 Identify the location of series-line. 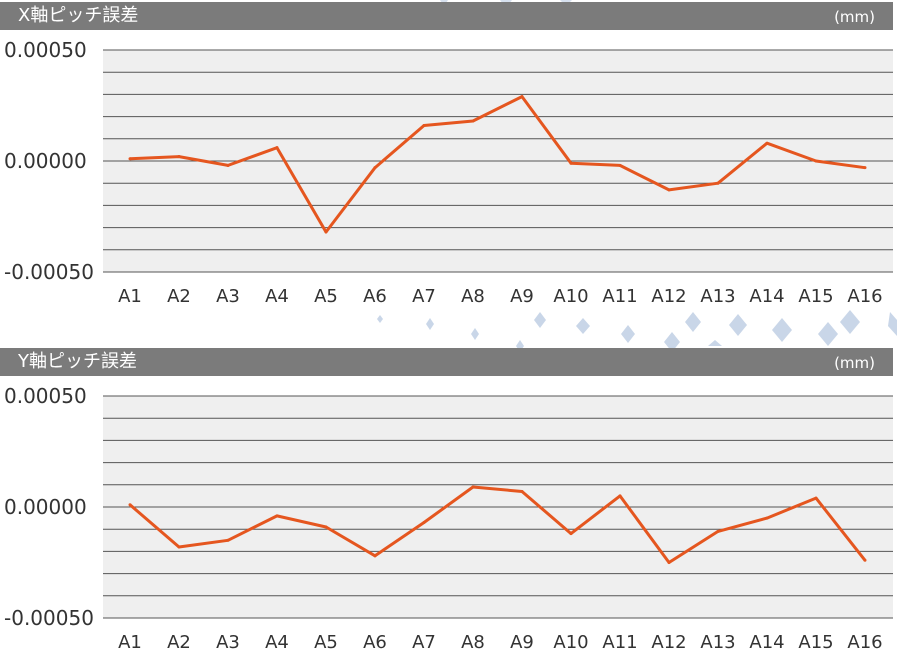
(498, 524).